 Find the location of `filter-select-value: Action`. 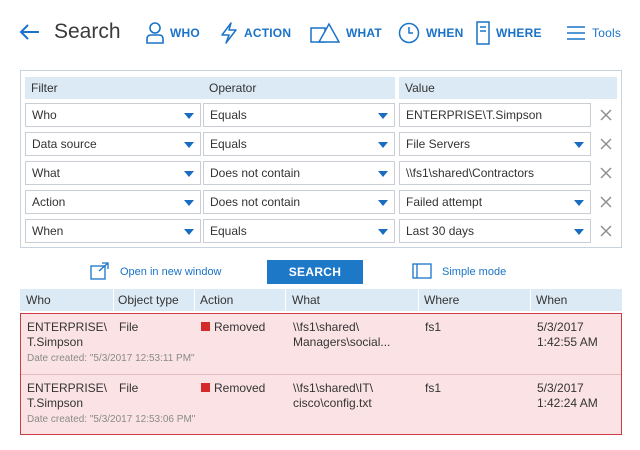

filter-select-value: Action is located at coordinates (49, 202).